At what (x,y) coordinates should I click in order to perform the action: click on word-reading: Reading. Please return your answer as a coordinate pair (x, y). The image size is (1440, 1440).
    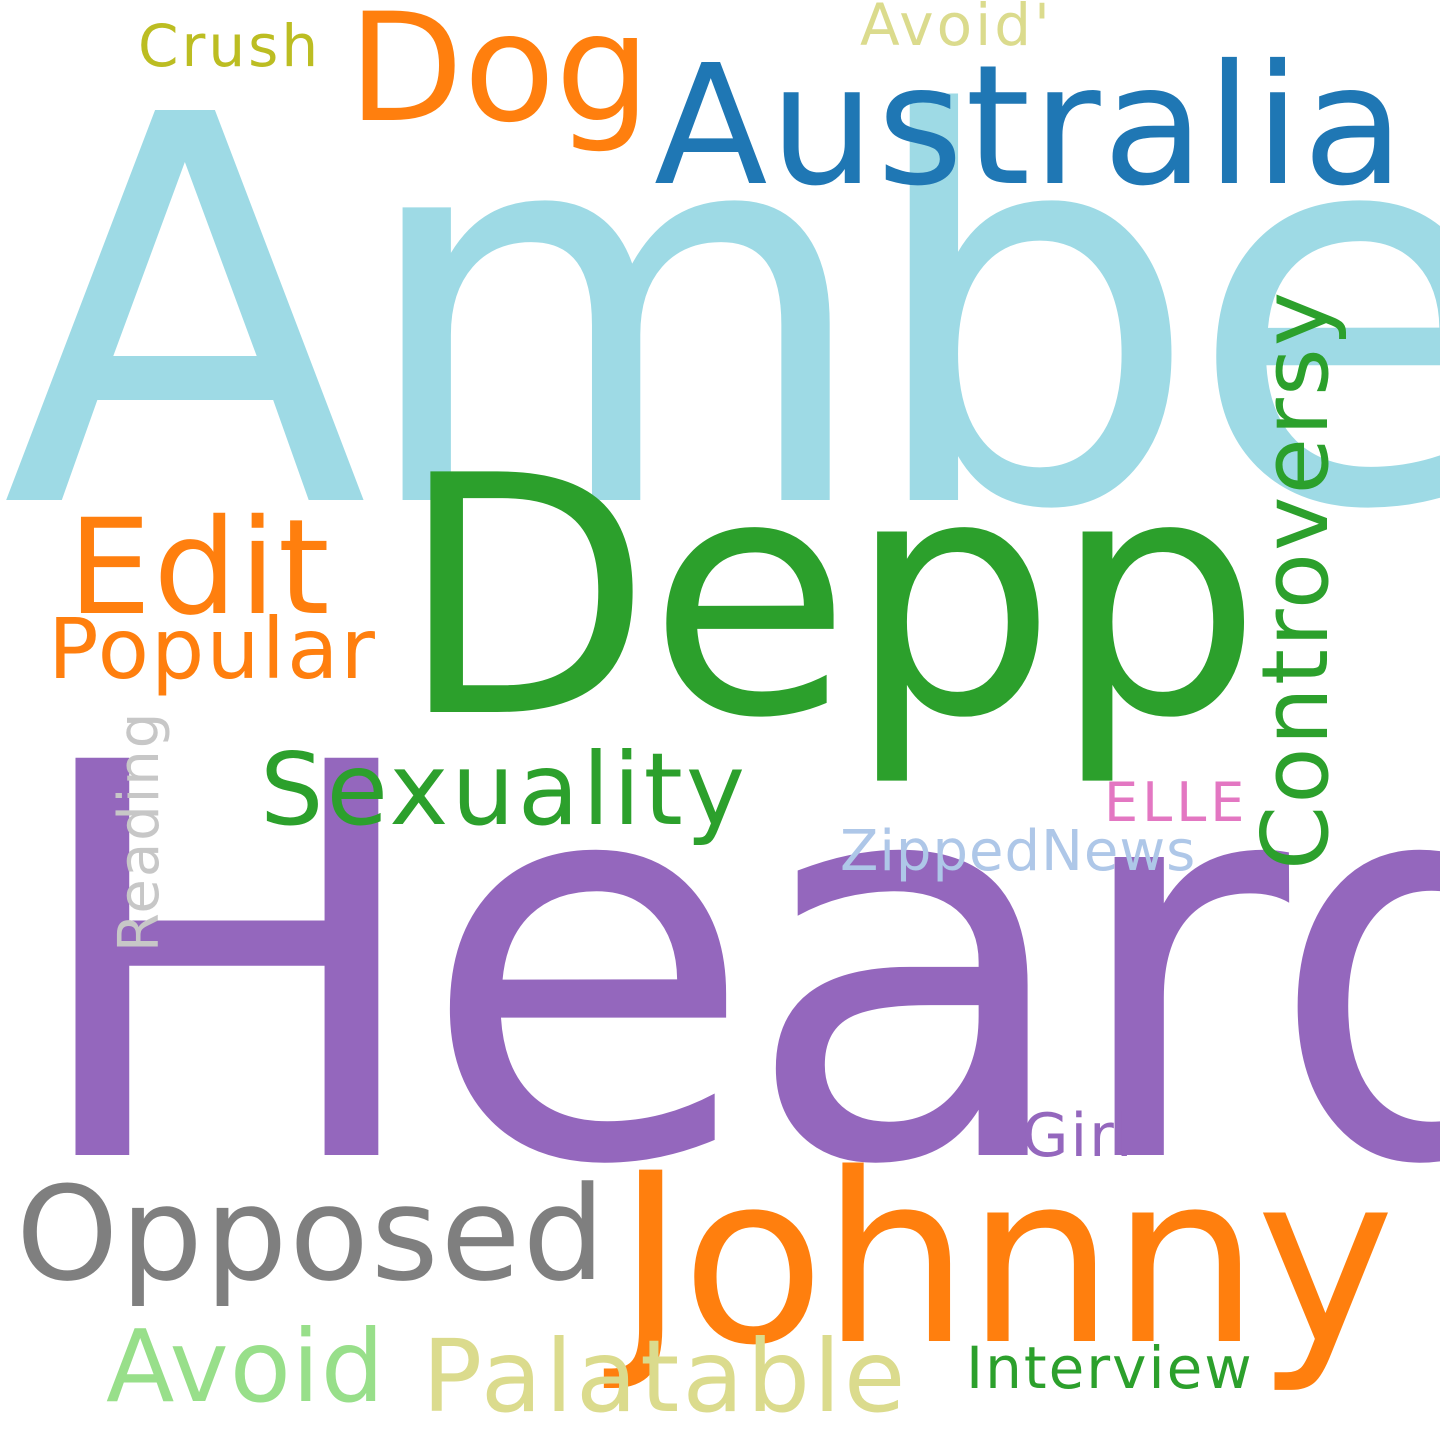
    Looking at the image, I should click on (139, 831).